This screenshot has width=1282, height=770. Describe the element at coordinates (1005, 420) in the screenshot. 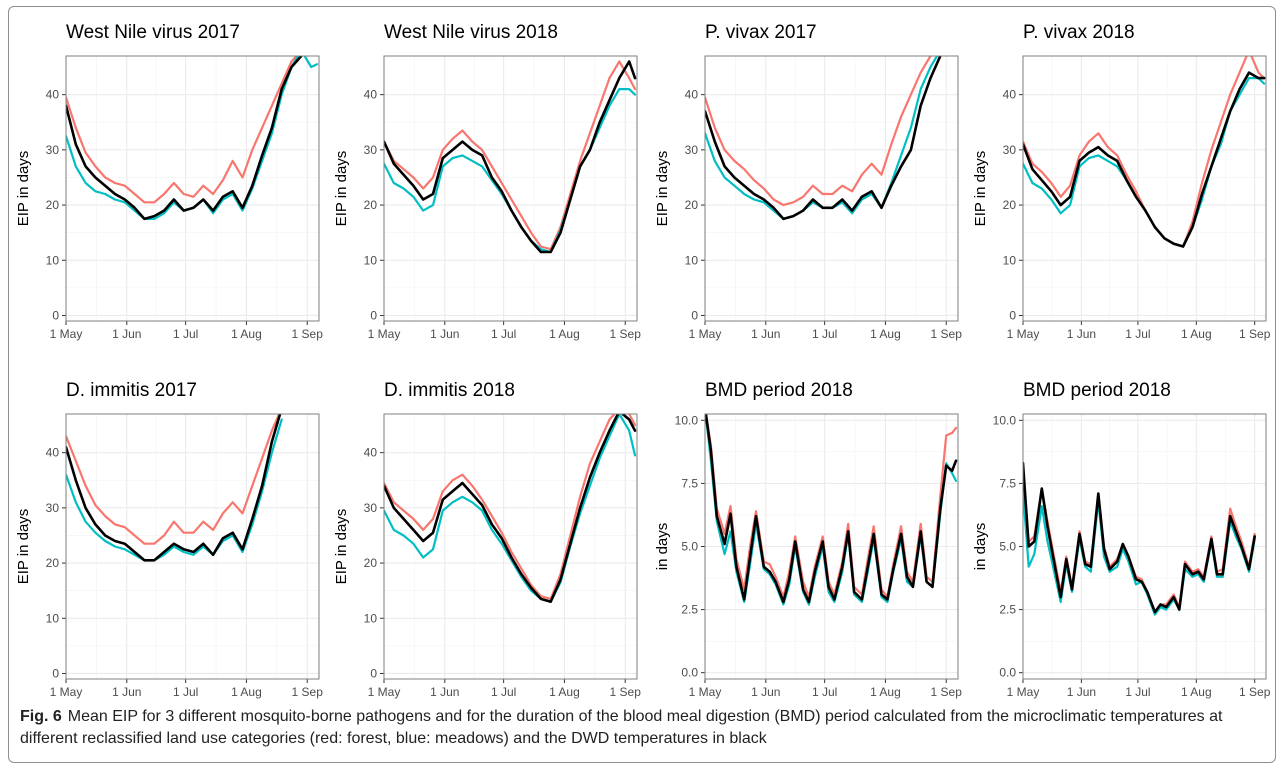

I see `y-tick-label: 10.0` at that location.